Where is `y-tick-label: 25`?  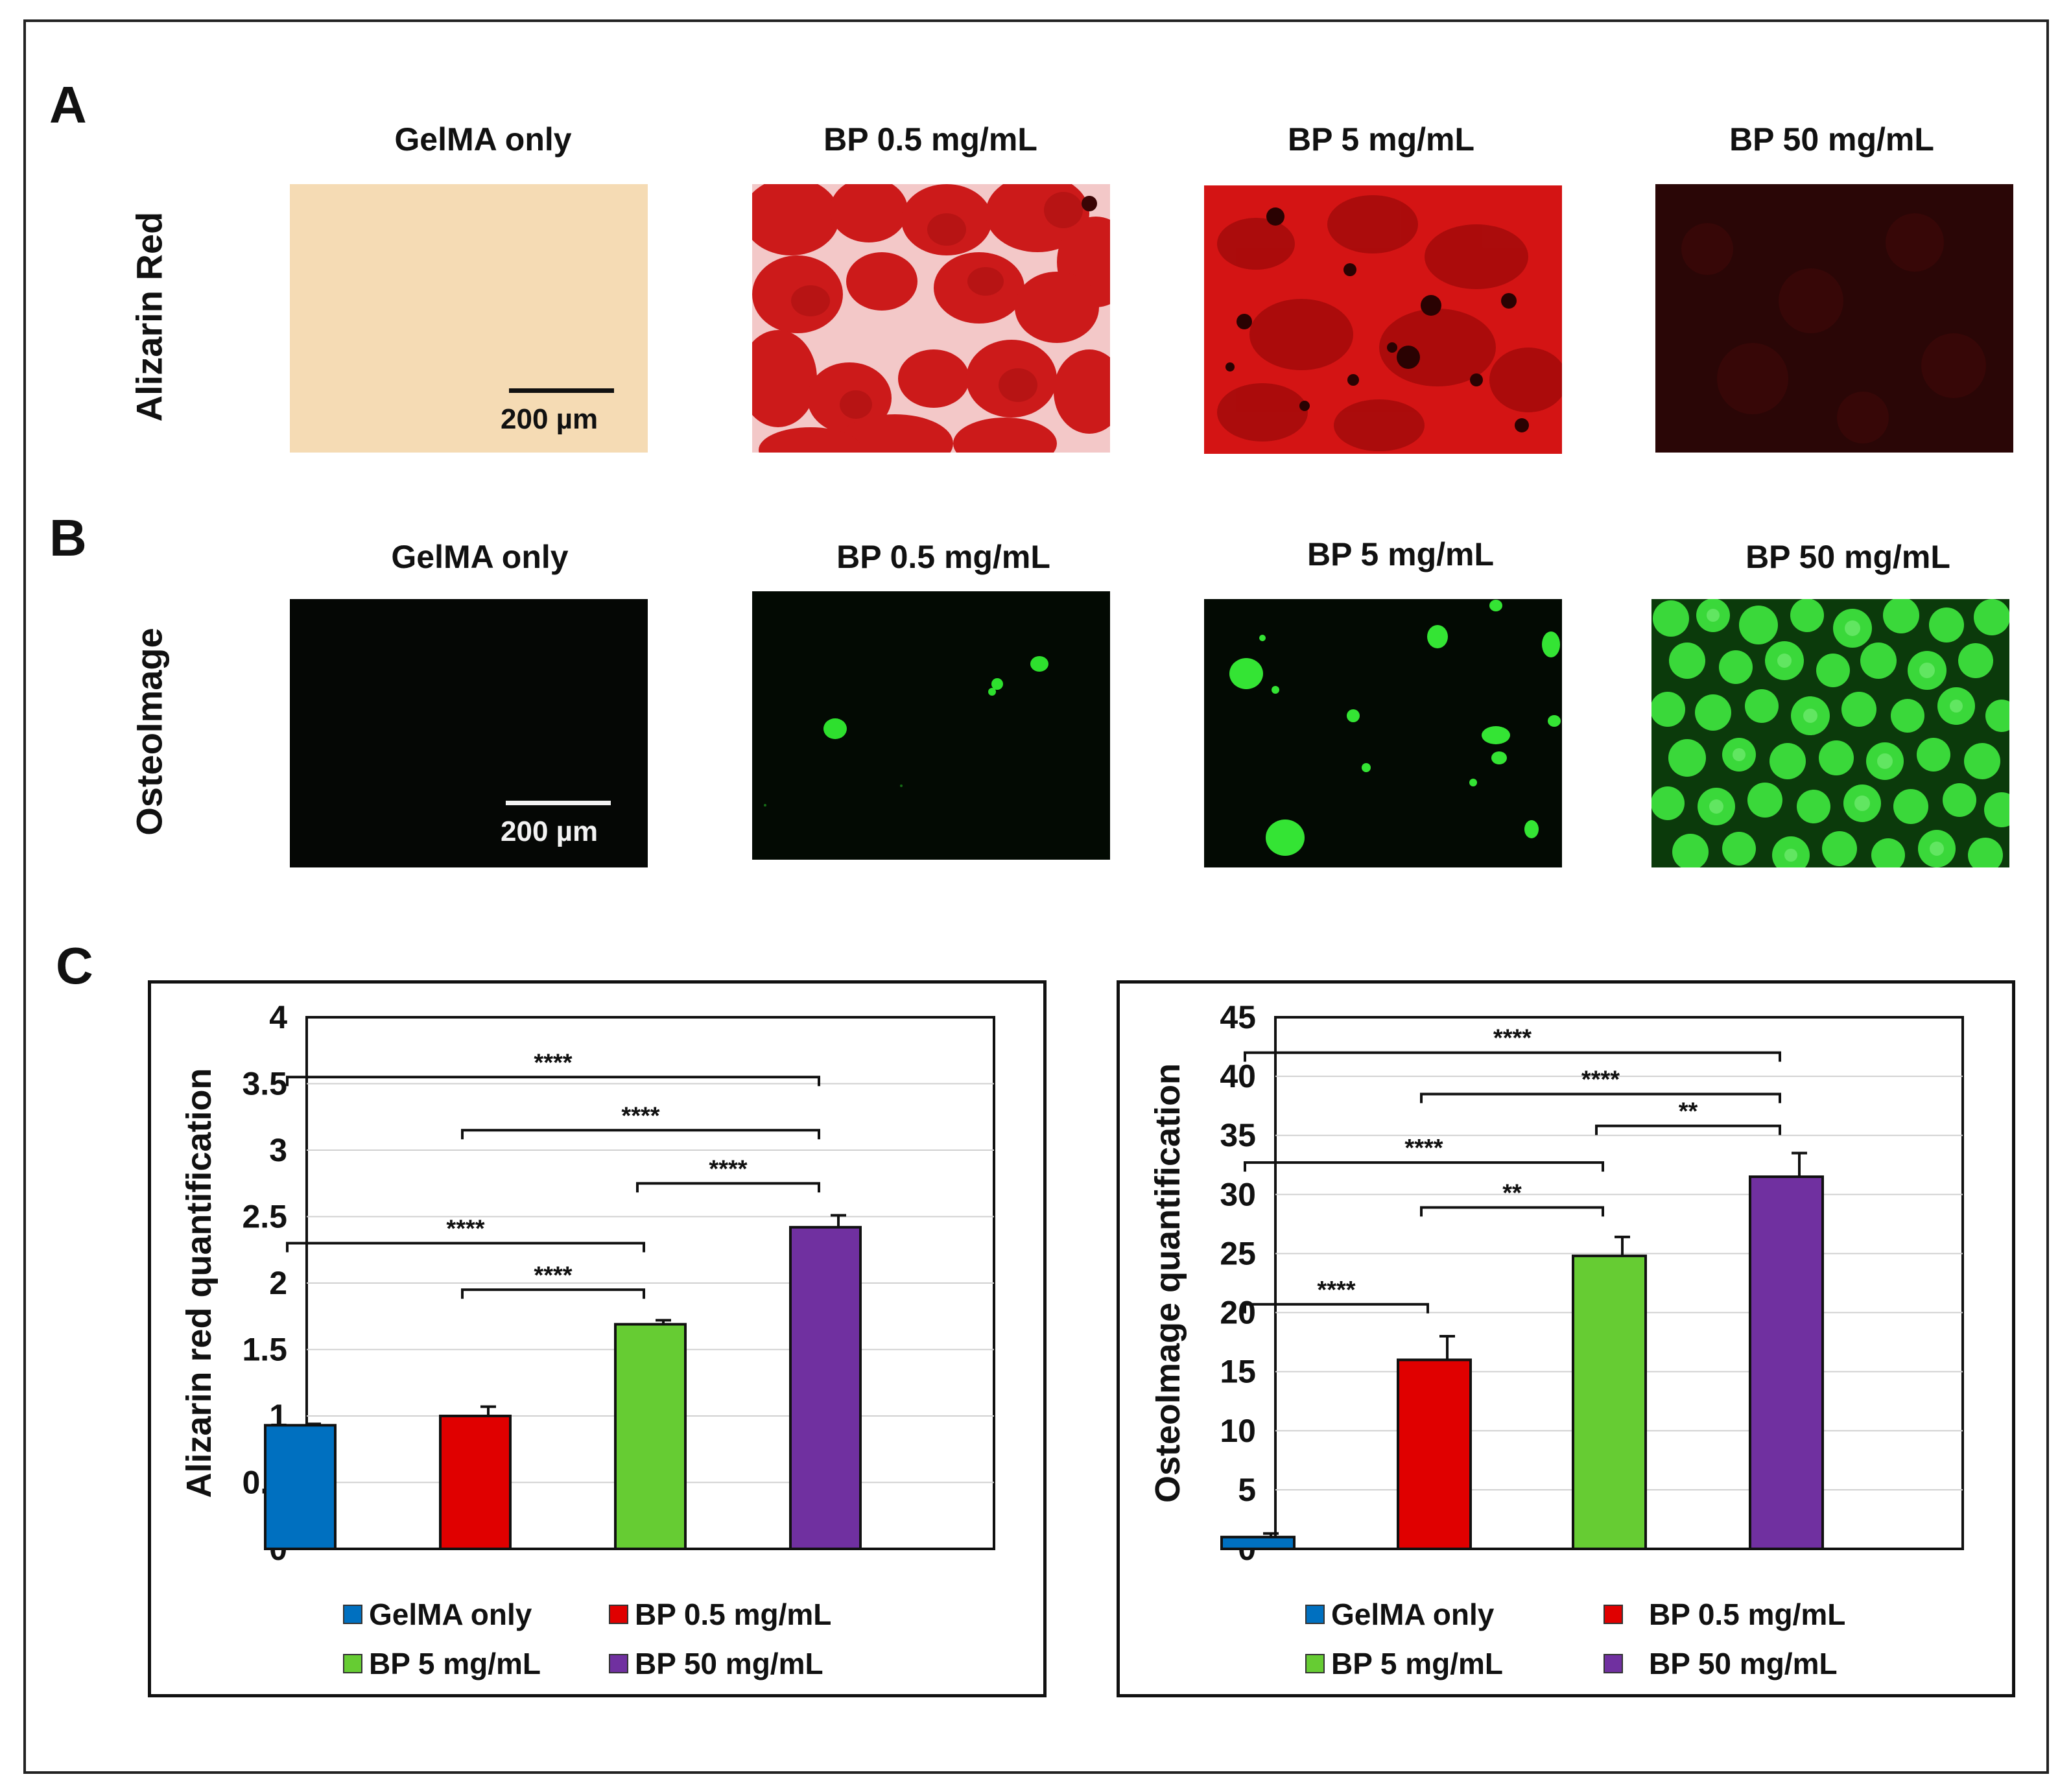
y-tick-label: 25 is located at coordinates (1238, 1253).